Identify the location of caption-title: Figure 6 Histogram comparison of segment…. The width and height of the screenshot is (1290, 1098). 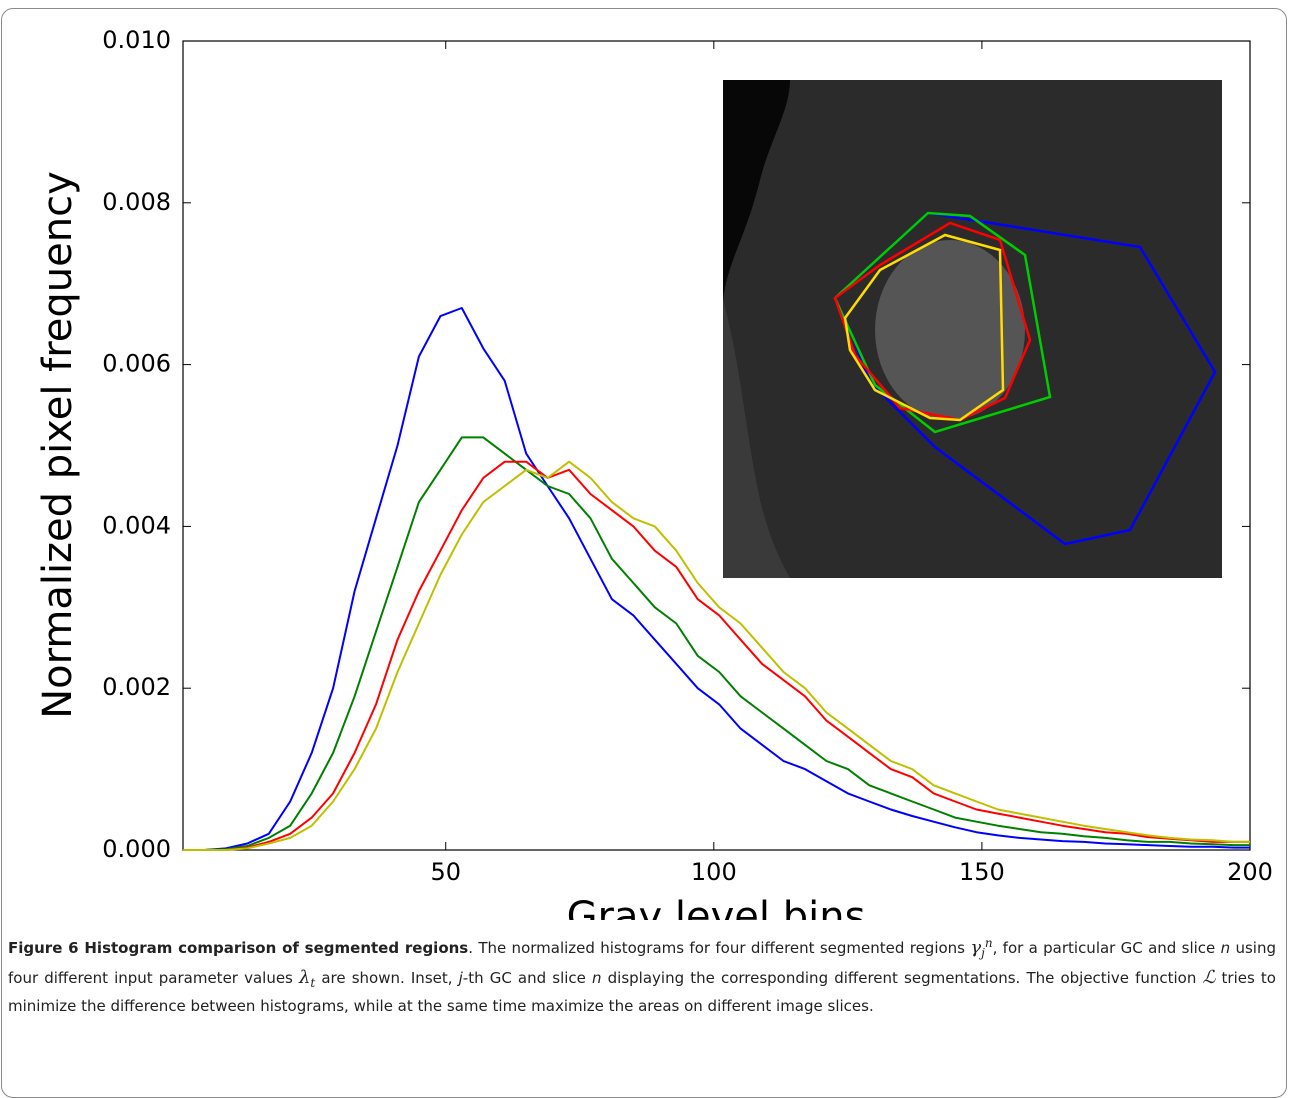
(238, 948).